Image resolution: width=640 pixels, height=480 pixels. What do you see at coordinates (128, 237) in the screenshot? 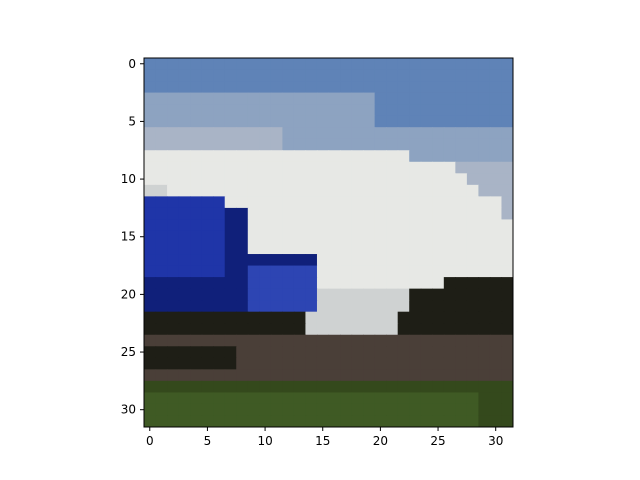
I see `y-tick-label: 15` at bounding box center [128, 237].